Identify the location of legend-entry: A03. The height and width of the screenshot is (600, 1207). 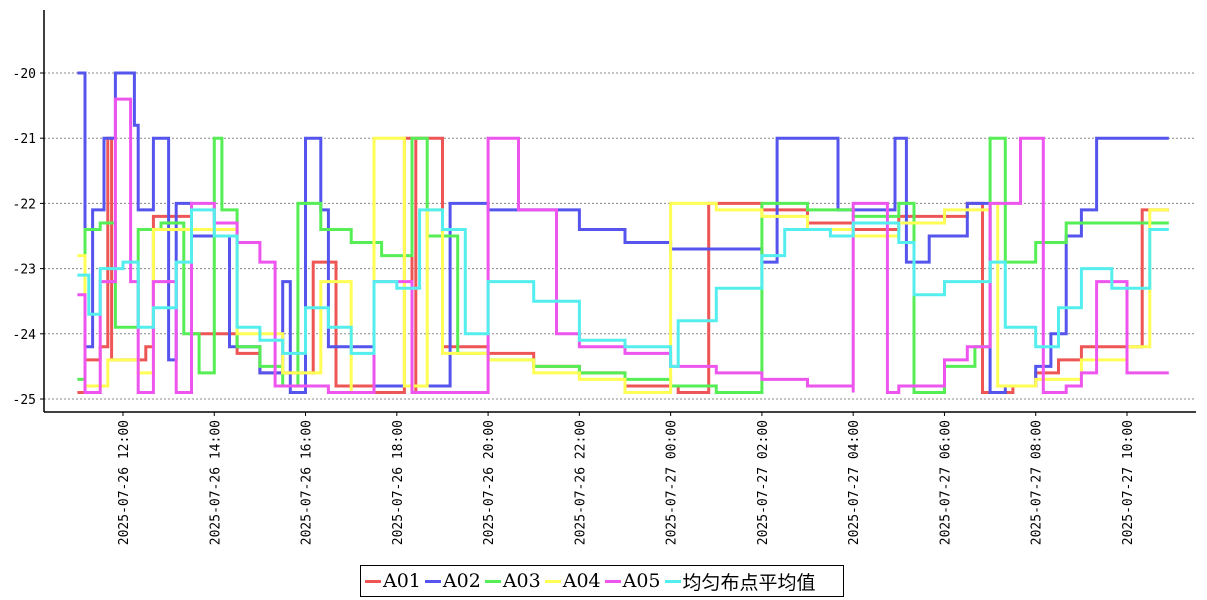
(512, 581).